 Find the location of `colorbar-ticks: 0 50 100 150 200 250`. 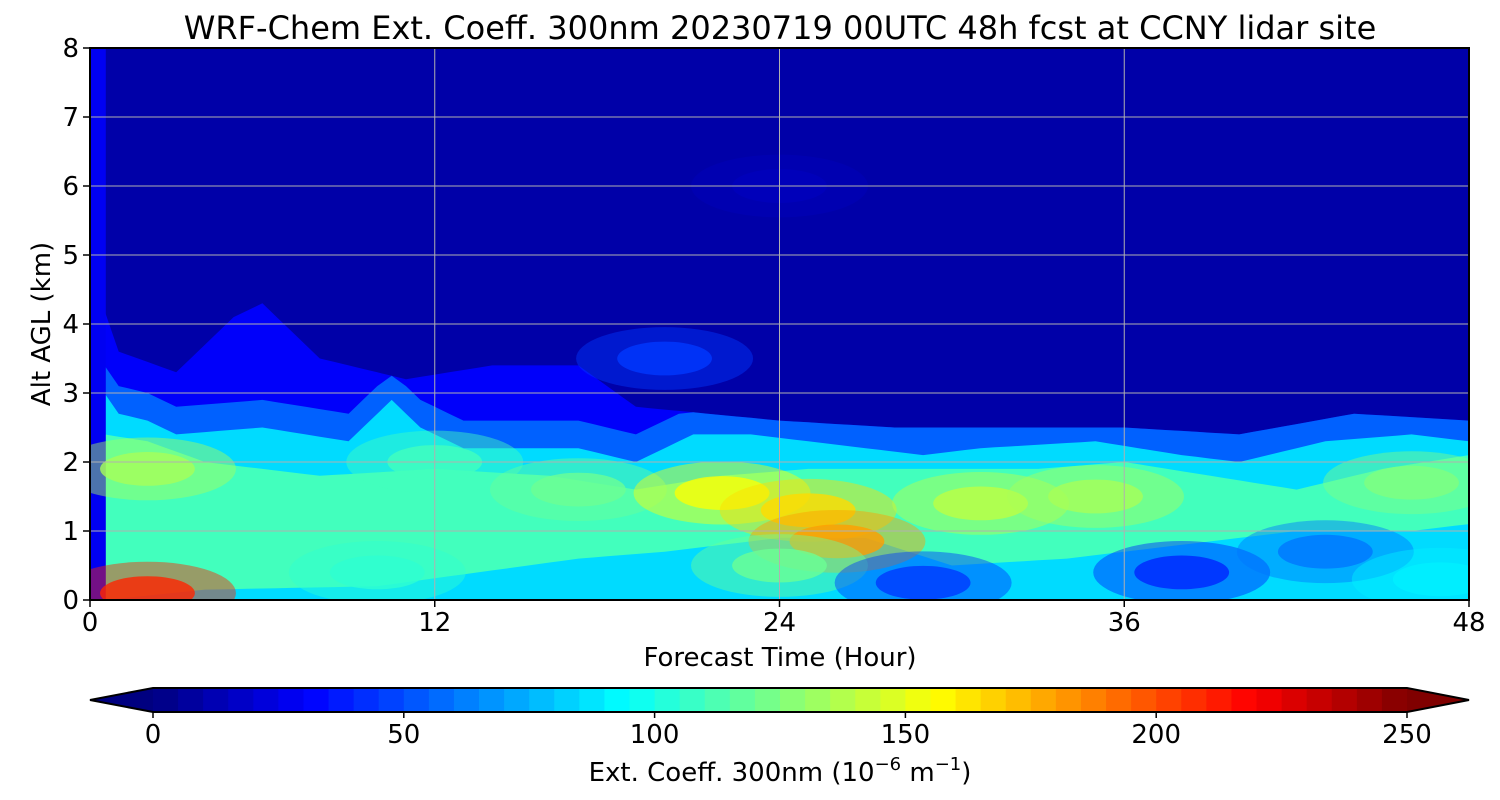

colorbar-ticks: 0 50 100 150 200 250 is located at coordinates (788, 731).